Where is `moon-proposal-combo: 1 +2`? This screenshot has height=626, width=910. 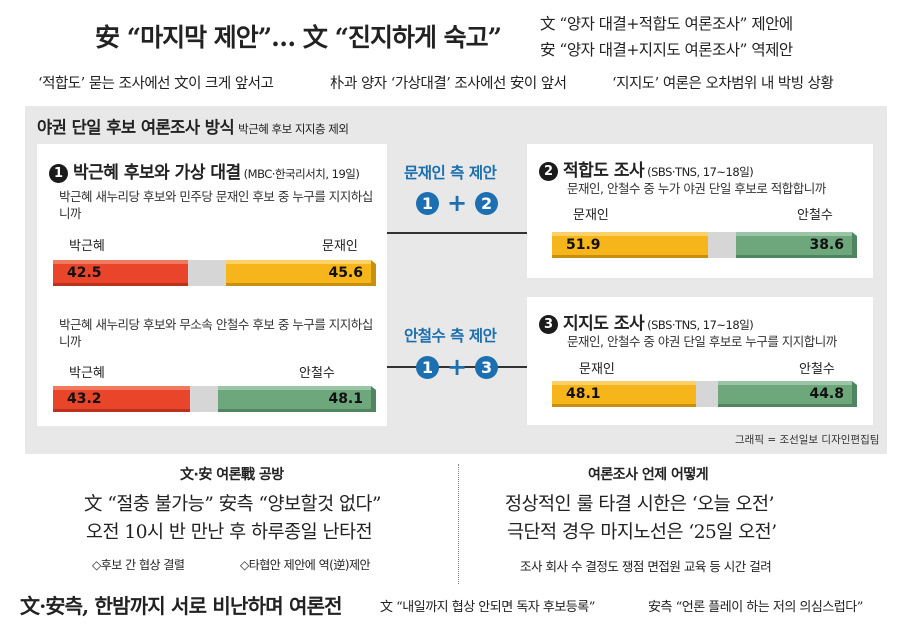
moon-proposal-combo: 1 +2 is located at coordinates (457, 203).